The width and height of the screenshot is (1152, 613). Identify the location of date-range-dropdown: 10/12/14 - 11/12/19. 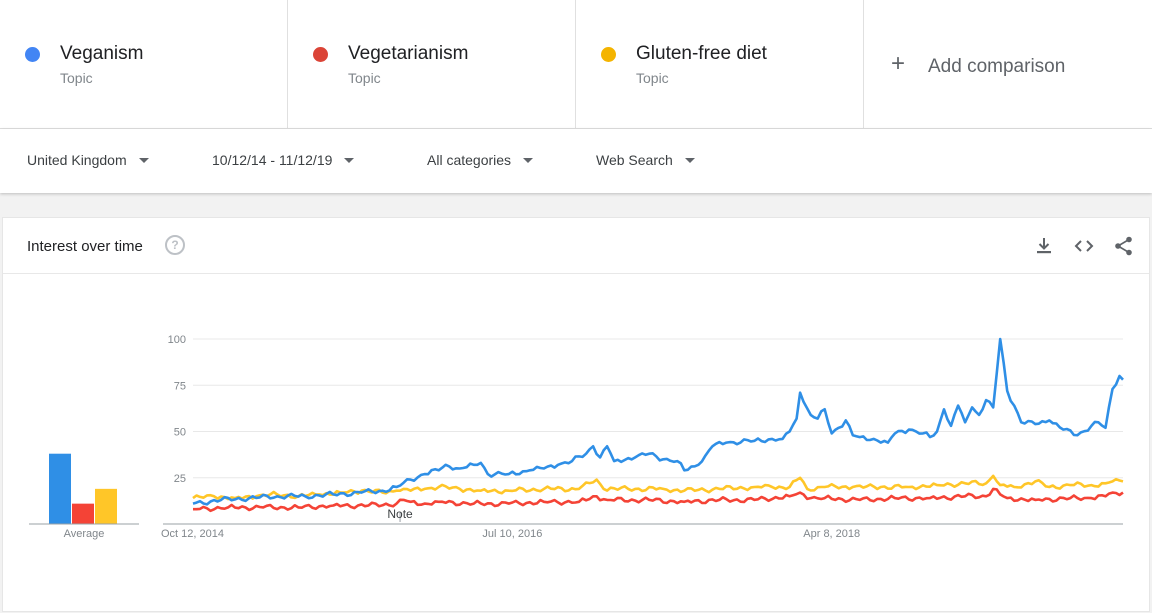
(283, 160).